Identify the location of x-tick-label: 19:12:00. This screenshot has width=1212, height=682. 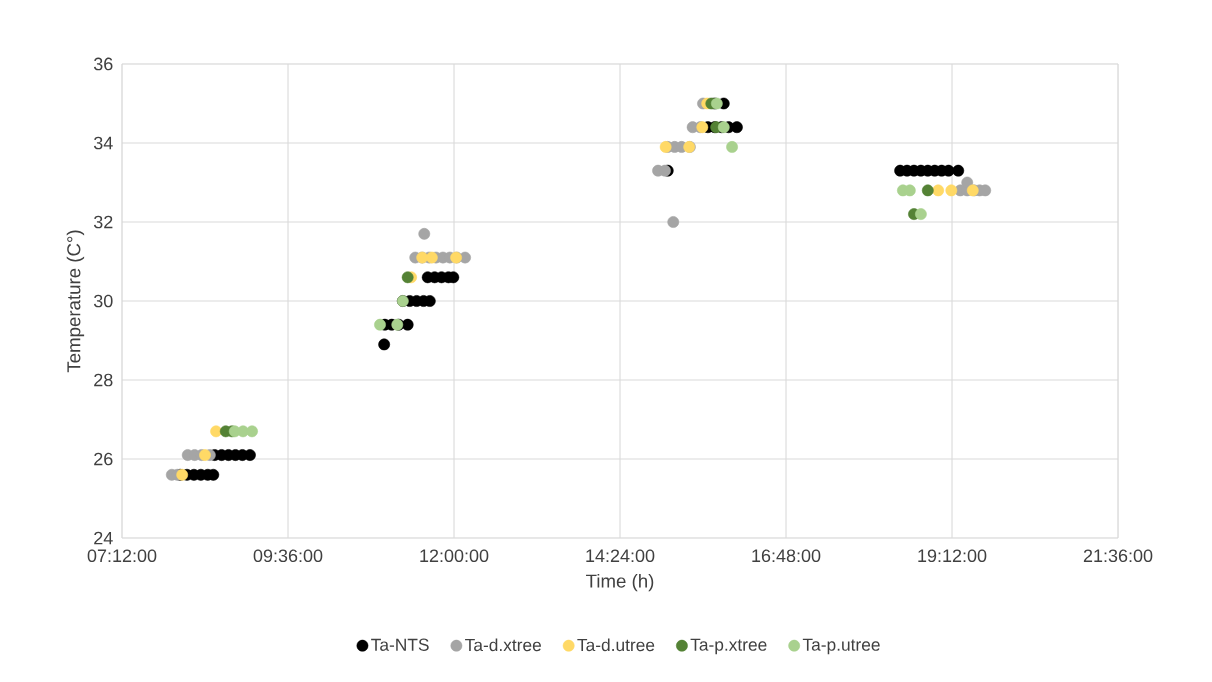
(952, 556).